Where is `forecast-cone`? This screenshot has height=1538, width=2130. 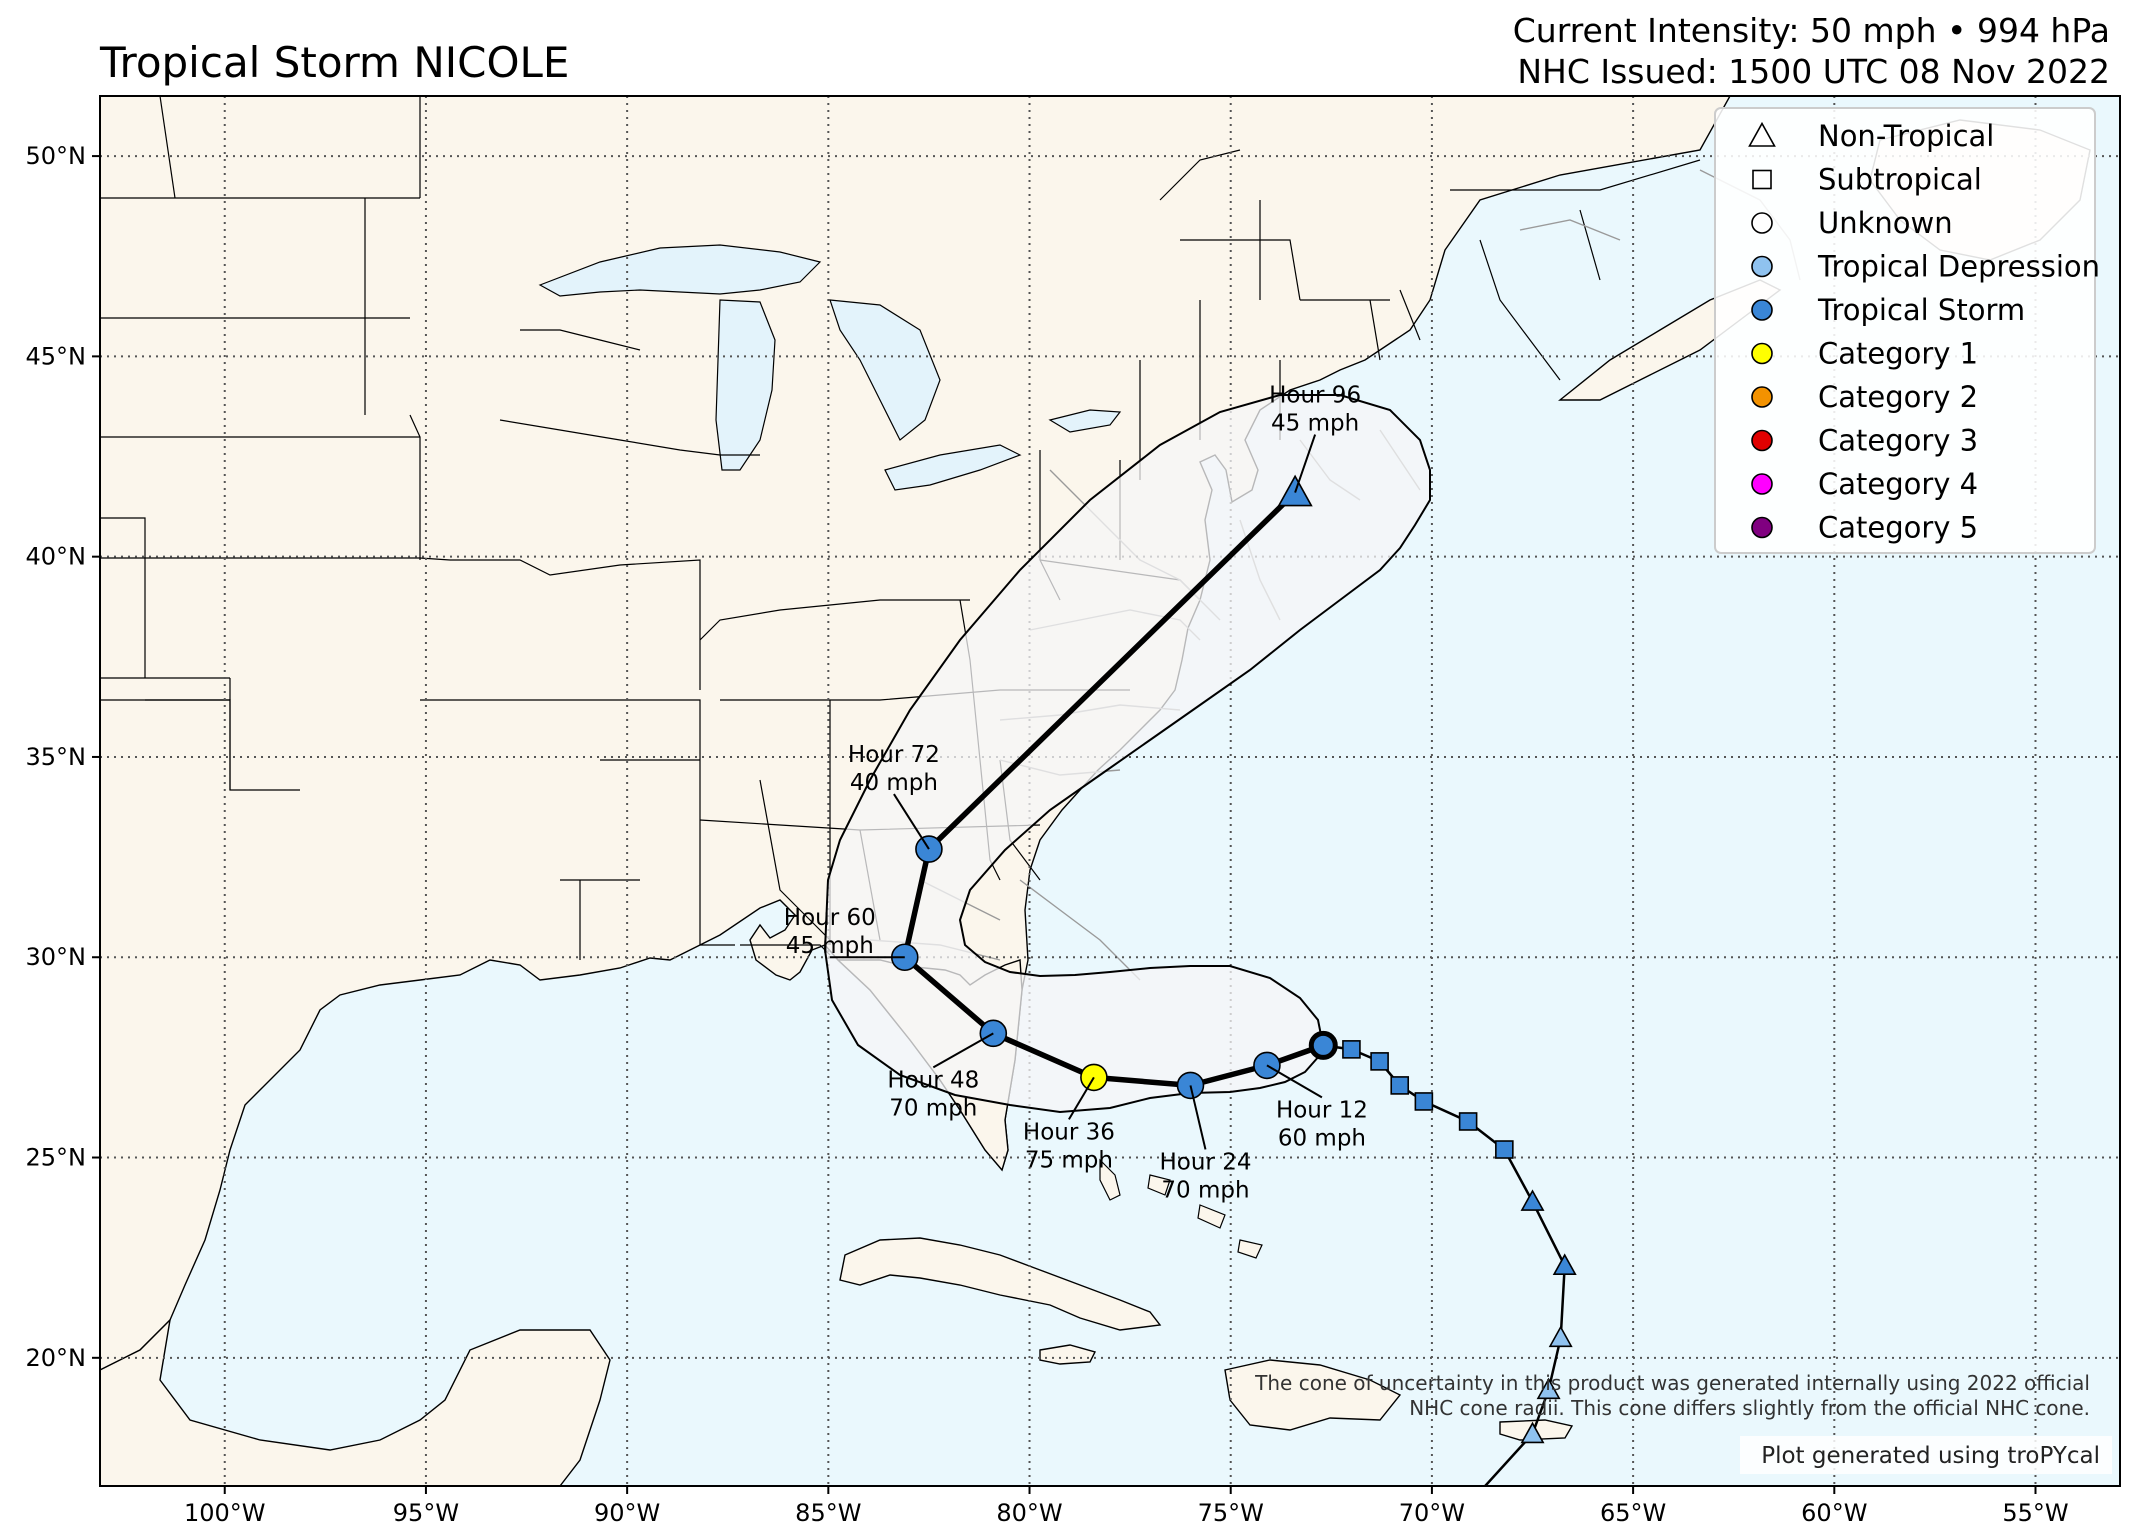
forecast-cone is located at coordinates (1127, 754).